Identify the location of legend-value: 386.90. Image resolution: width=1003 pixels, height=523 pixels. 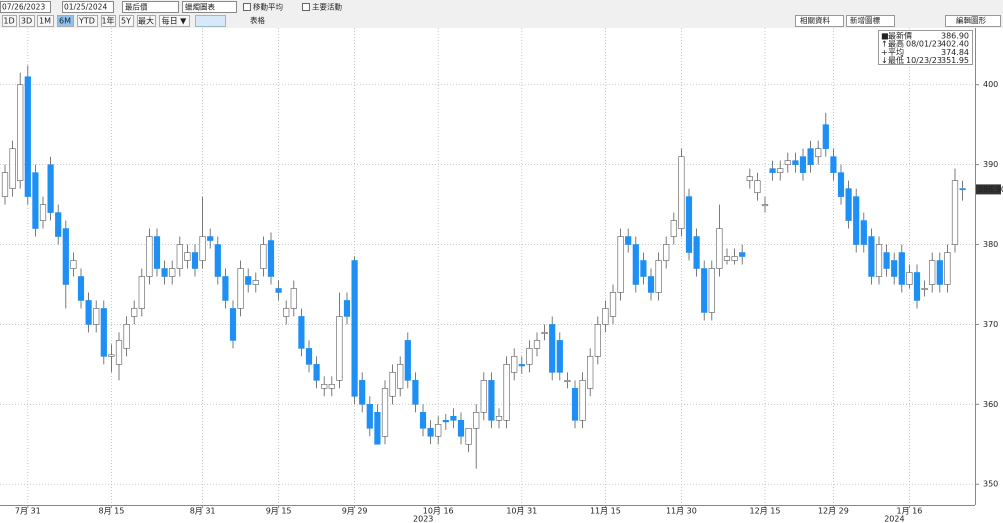
(955, 36).